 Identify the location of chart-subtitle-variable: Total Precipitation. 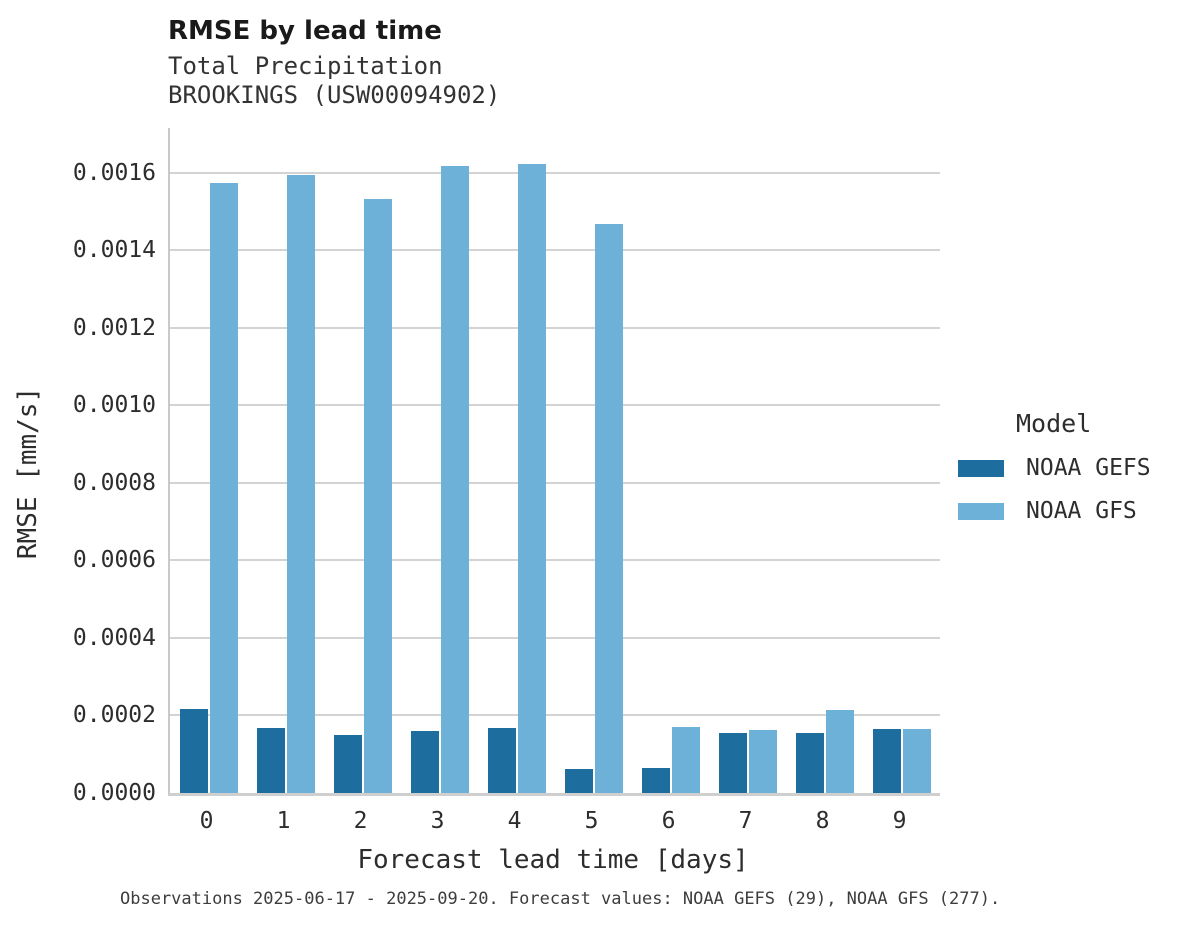
(305, 66).